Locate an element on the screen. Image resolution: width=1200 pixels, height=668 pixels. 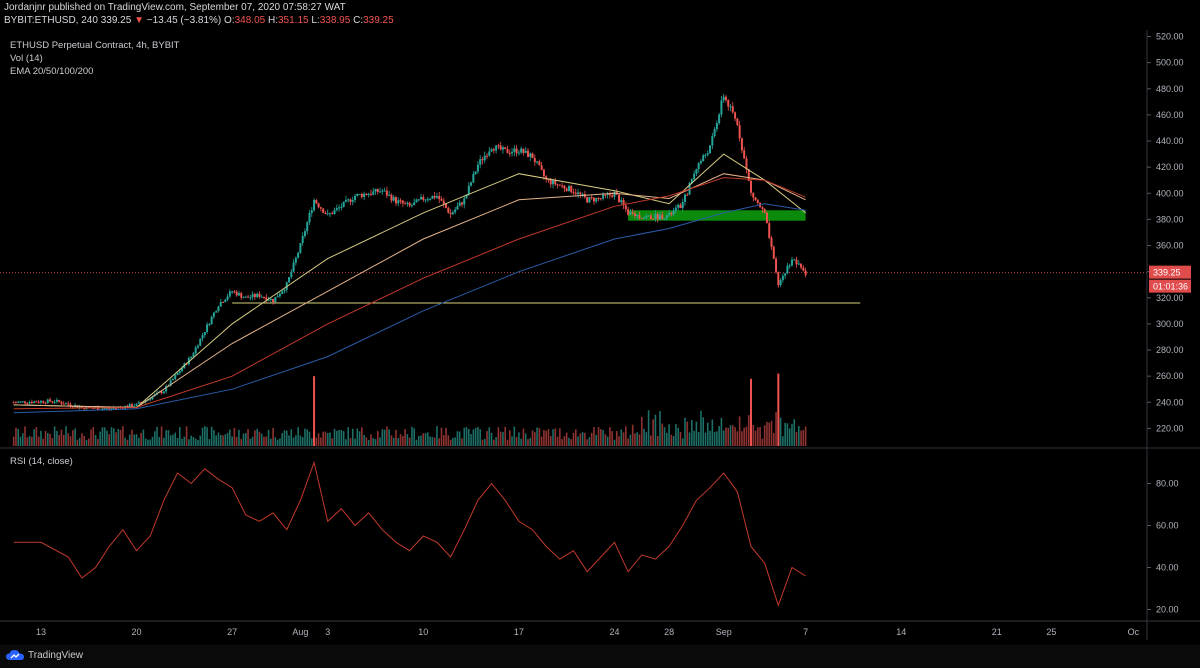
price-tick-label: 300.00 is located at coordinates (1170, 324).